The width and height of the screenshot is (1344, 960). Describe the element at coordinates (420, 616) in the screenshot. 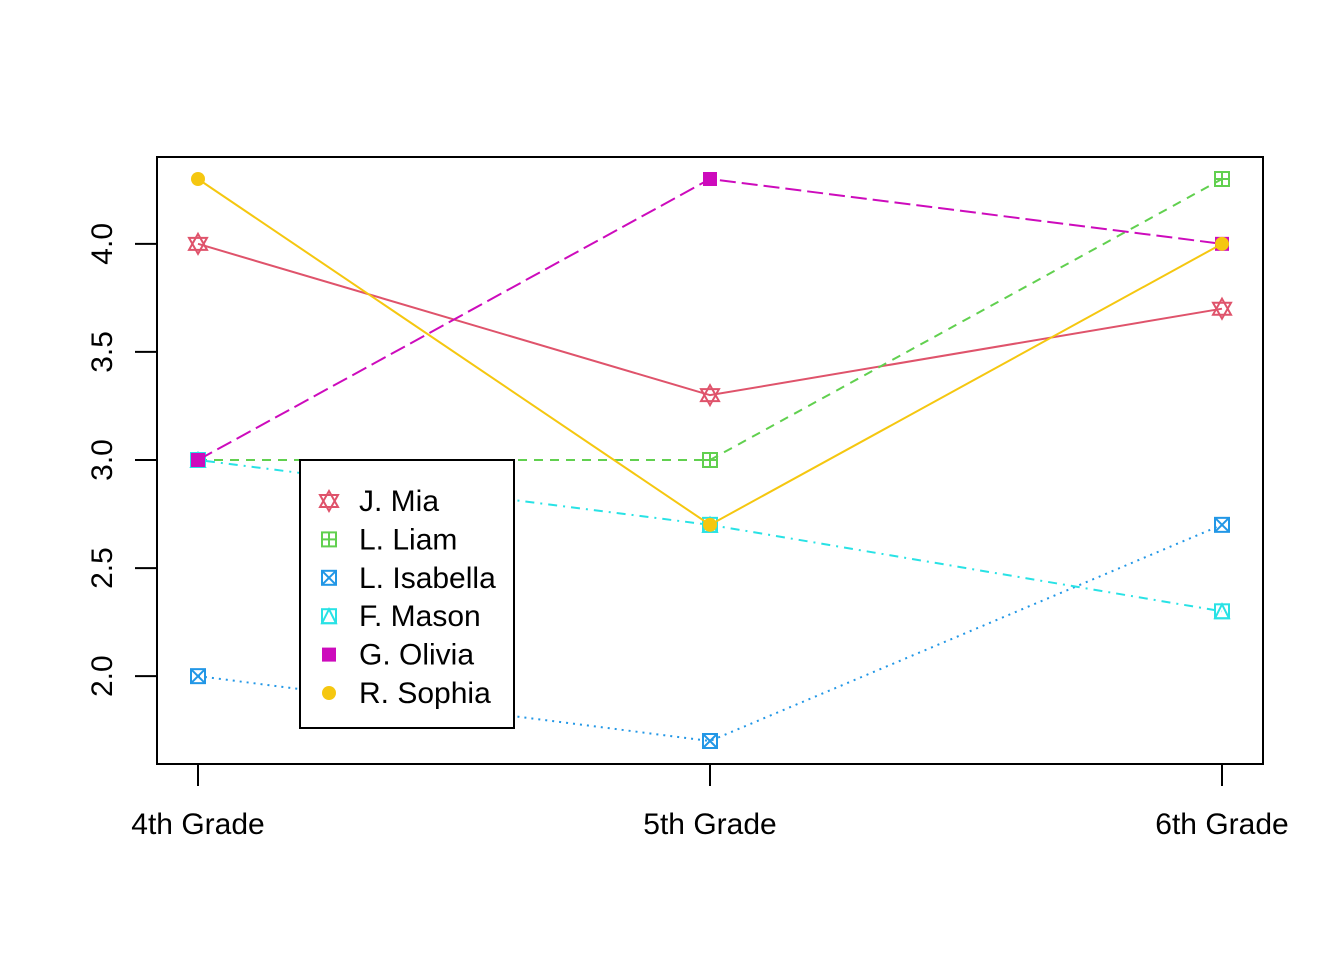

I see `legend-label: F. Mason` at that location.